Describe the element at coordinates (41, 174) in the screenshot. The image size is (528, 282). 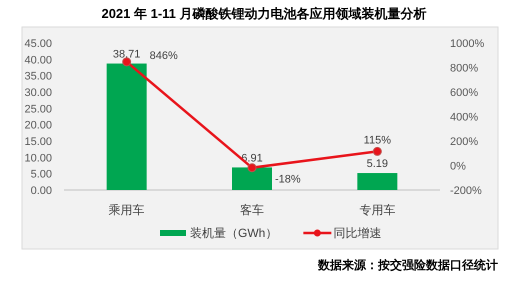
I see `y-tick-label: 5.00` at that location.